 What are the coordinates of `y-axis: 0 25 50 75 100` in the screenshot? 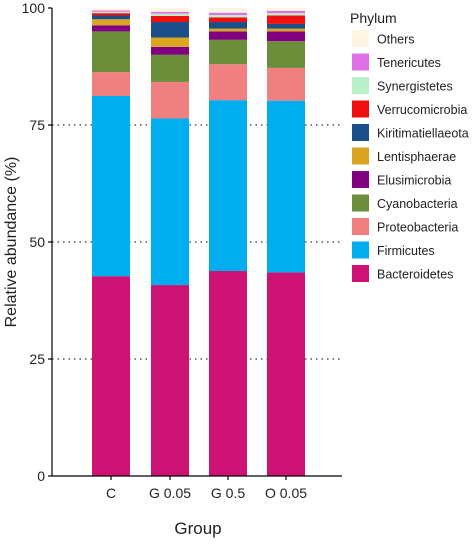 It's located at (37, 242).